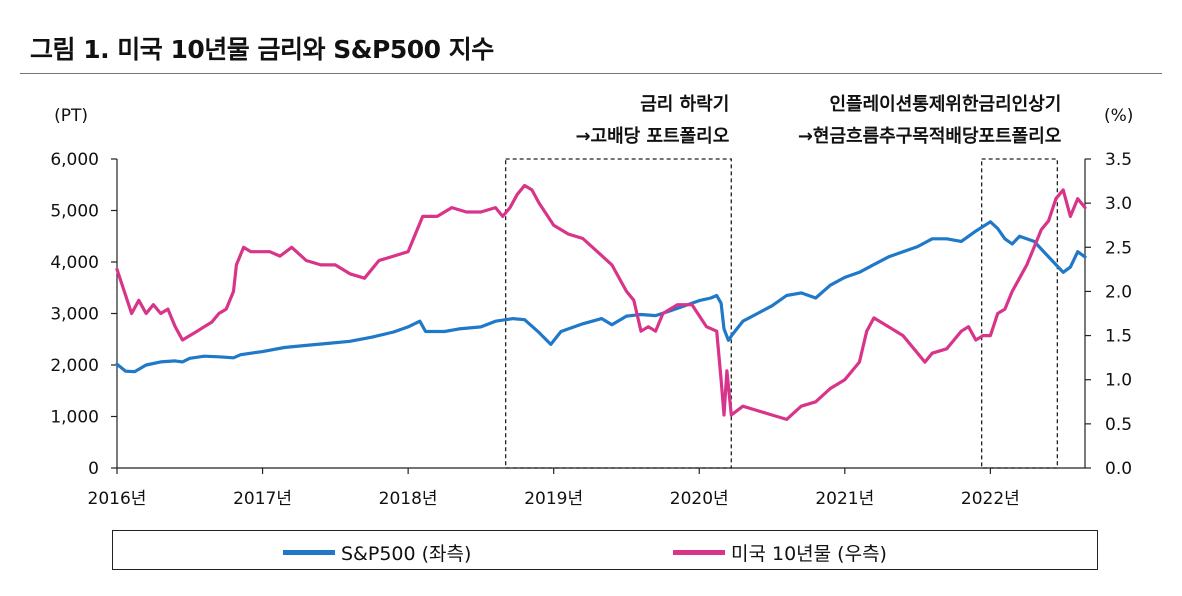 Image resolution: width=1182 pixels, height=596 pixels. Describe the element at coordinates (74, 160) in the screenshot. I see `left-tick-label: 6,000` at that location.